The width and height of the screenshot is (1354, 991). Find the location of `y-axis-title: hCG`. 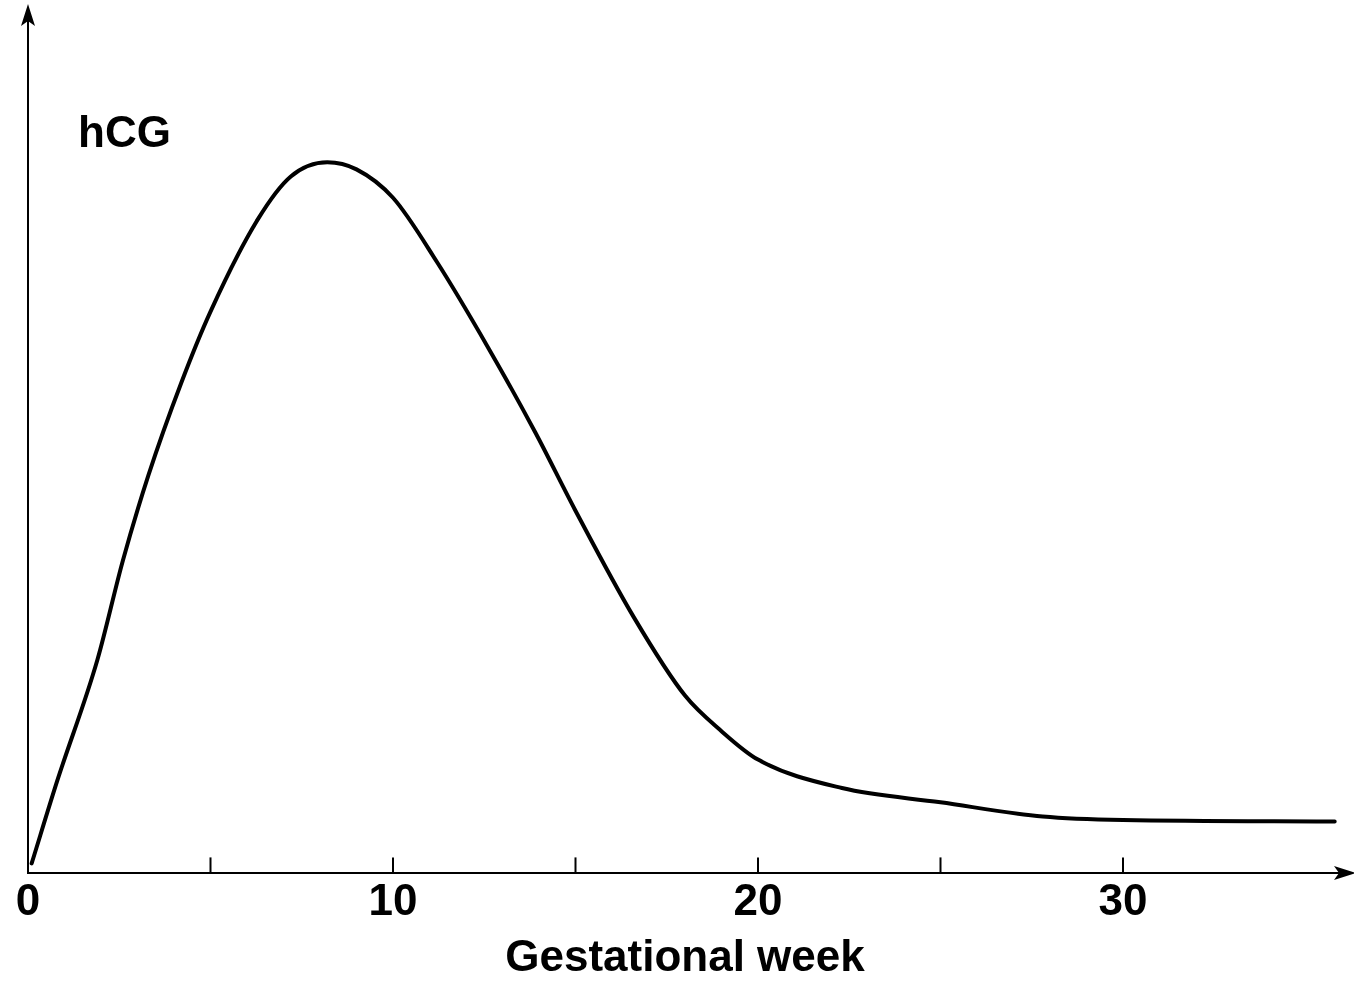

y-axis-title: hCG is located at coordinates (124, 132).